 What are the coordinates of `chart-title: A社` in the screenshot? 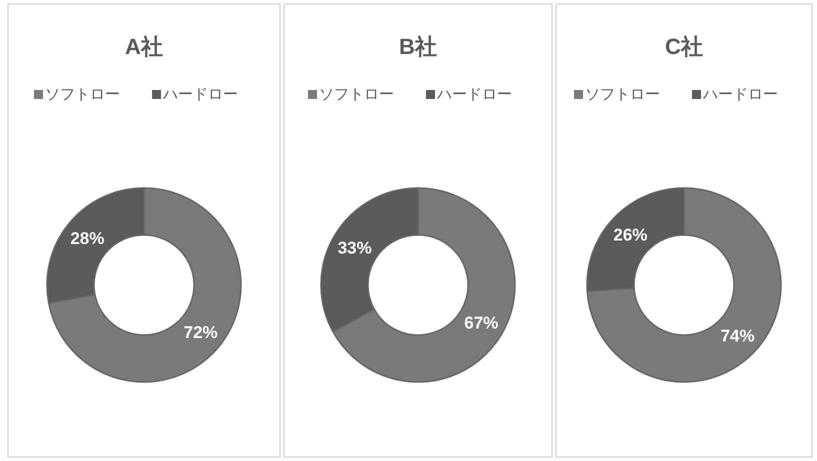 It's located at (144, 46).